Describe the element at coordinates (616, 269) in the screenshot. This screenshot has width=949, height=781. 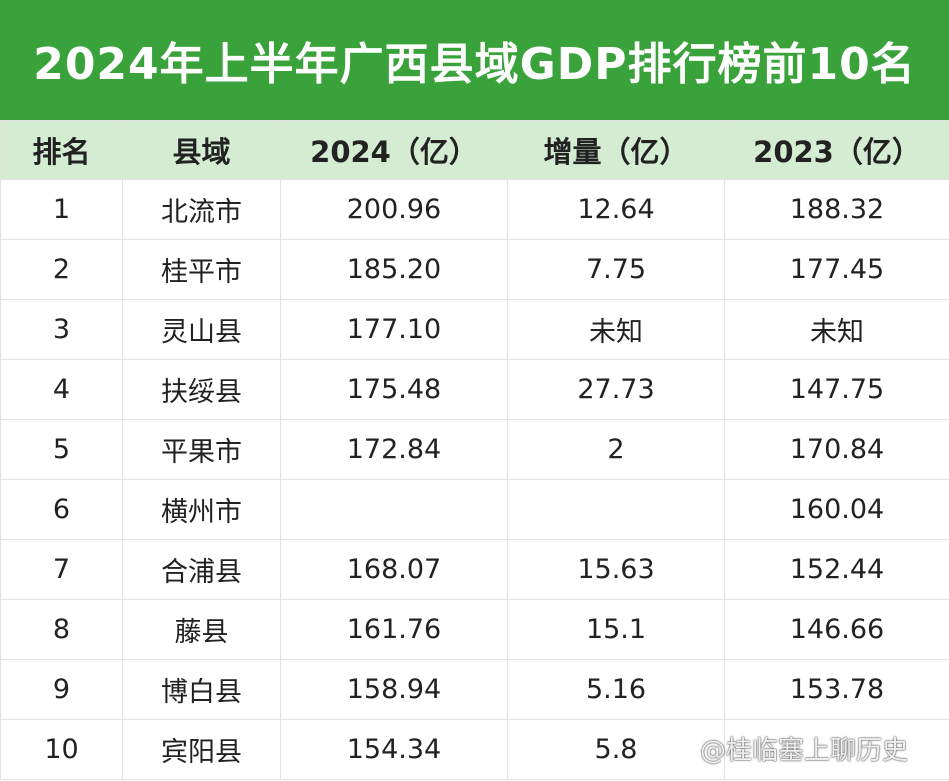
I see `table-cell: 7.75` at that location.